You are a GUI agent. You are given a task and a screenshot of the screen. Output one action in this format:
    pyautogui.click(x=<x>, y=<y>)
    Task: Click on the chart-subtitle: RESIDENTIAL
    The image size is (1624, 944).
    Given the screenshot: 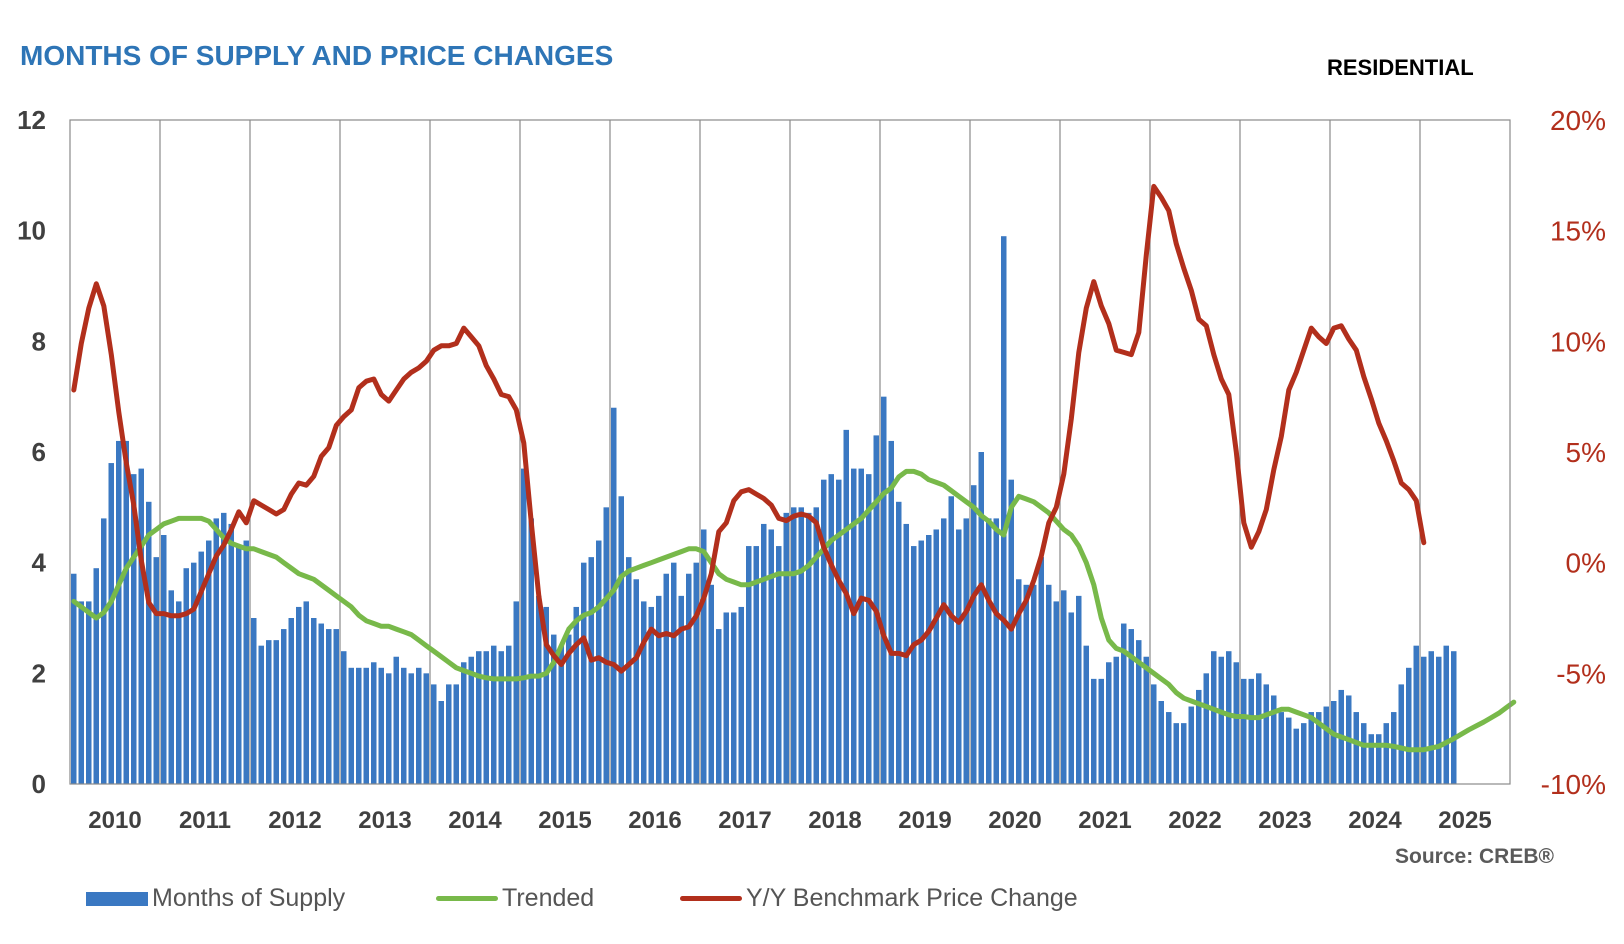 What is the action you would take?
    pyautogui.click(x=1400, y=67)
    